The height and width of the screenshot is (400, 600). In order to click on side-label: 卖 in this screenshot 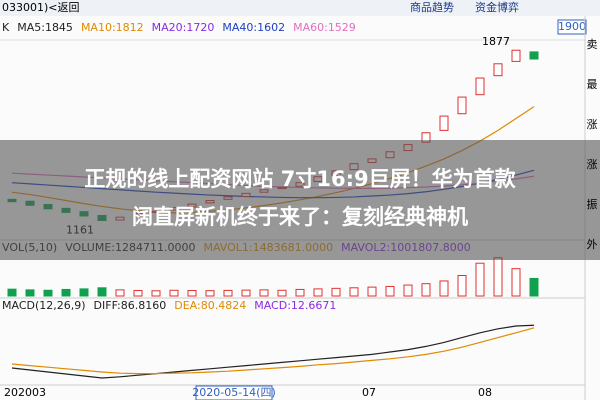, I will do `click(592, 44)`.